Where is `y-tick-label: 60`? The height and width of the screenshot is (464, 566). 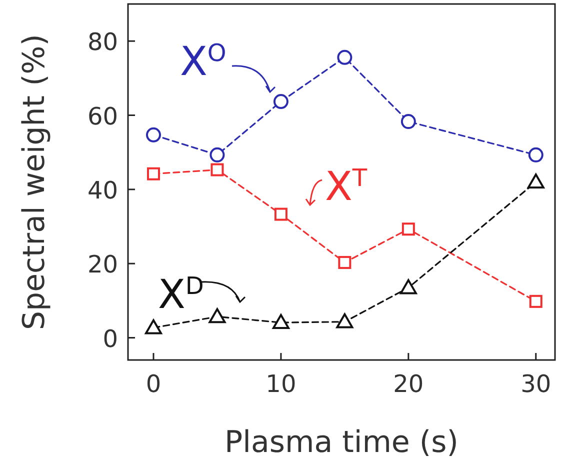 y-tick-label: 60 is located at coordinates (102, 116).